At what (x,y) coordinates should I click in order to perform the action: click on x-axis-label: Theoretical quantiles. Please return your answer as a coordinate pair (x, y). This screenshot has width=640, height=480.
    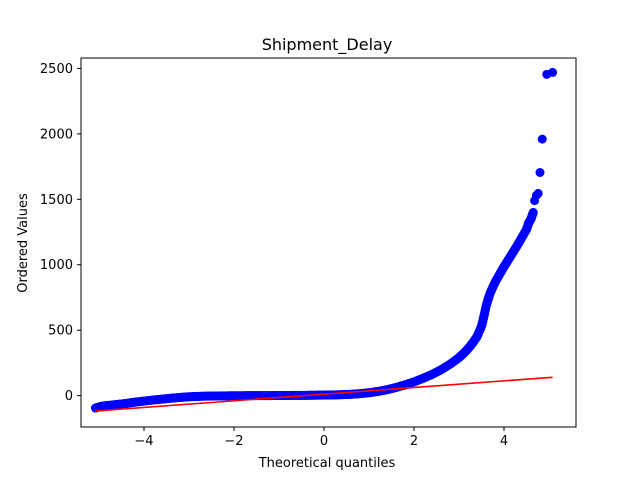
    Looking at the image, I should click on (327, 463).